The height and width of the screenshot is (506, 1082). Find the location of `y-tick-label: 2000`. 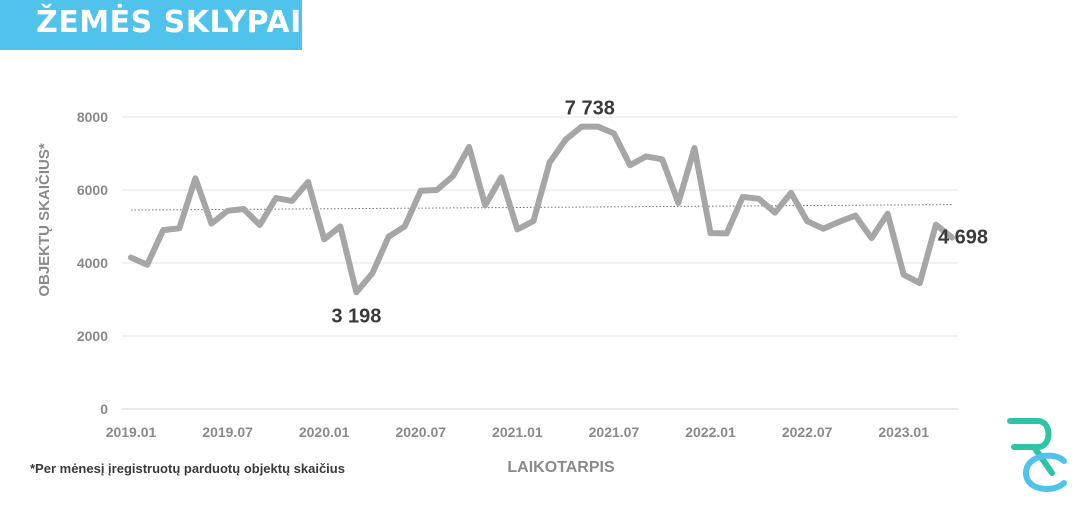

y-tick-label: 2000 is located at coordinates (92, 336).